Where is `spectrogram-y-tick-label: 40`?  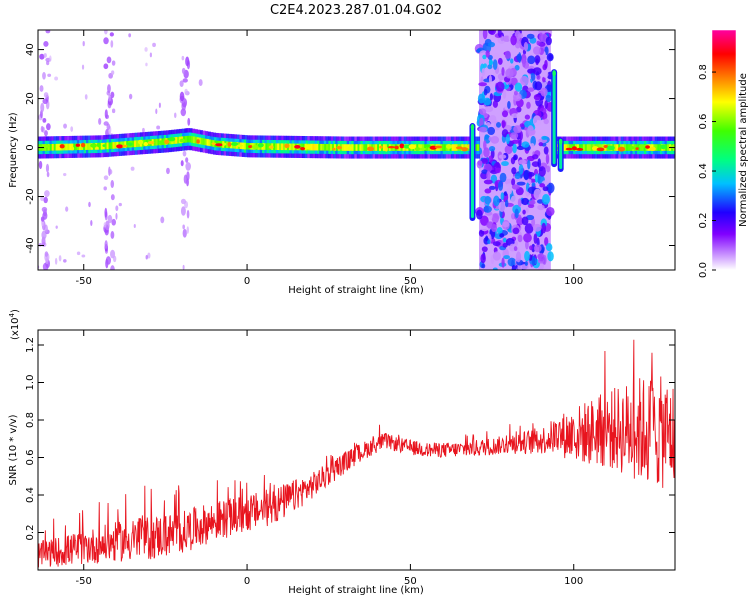
spectrogram-y-tick-label: 40 is located at coordinates (30, 49).